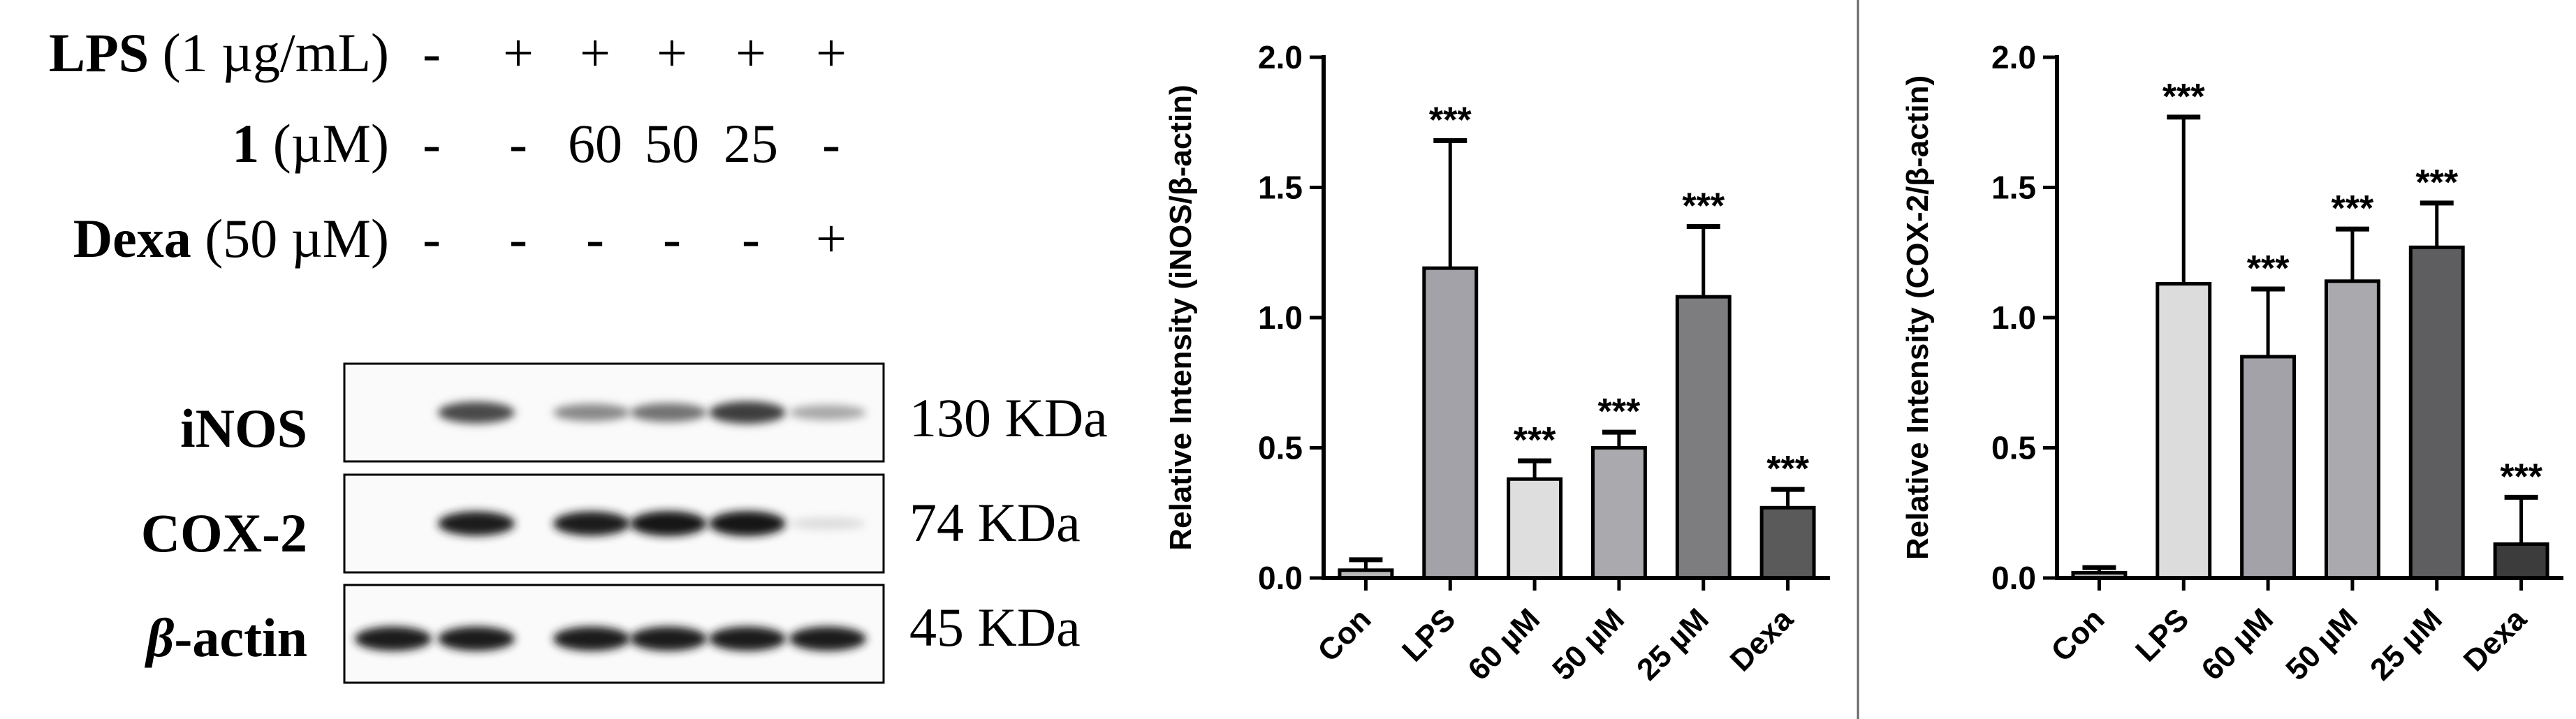 The image size is (2576, 719). What do you see at coordinates (159, 637) in the screenshot?
I see `band-label-italic: β` at bounding box center [159, 637].